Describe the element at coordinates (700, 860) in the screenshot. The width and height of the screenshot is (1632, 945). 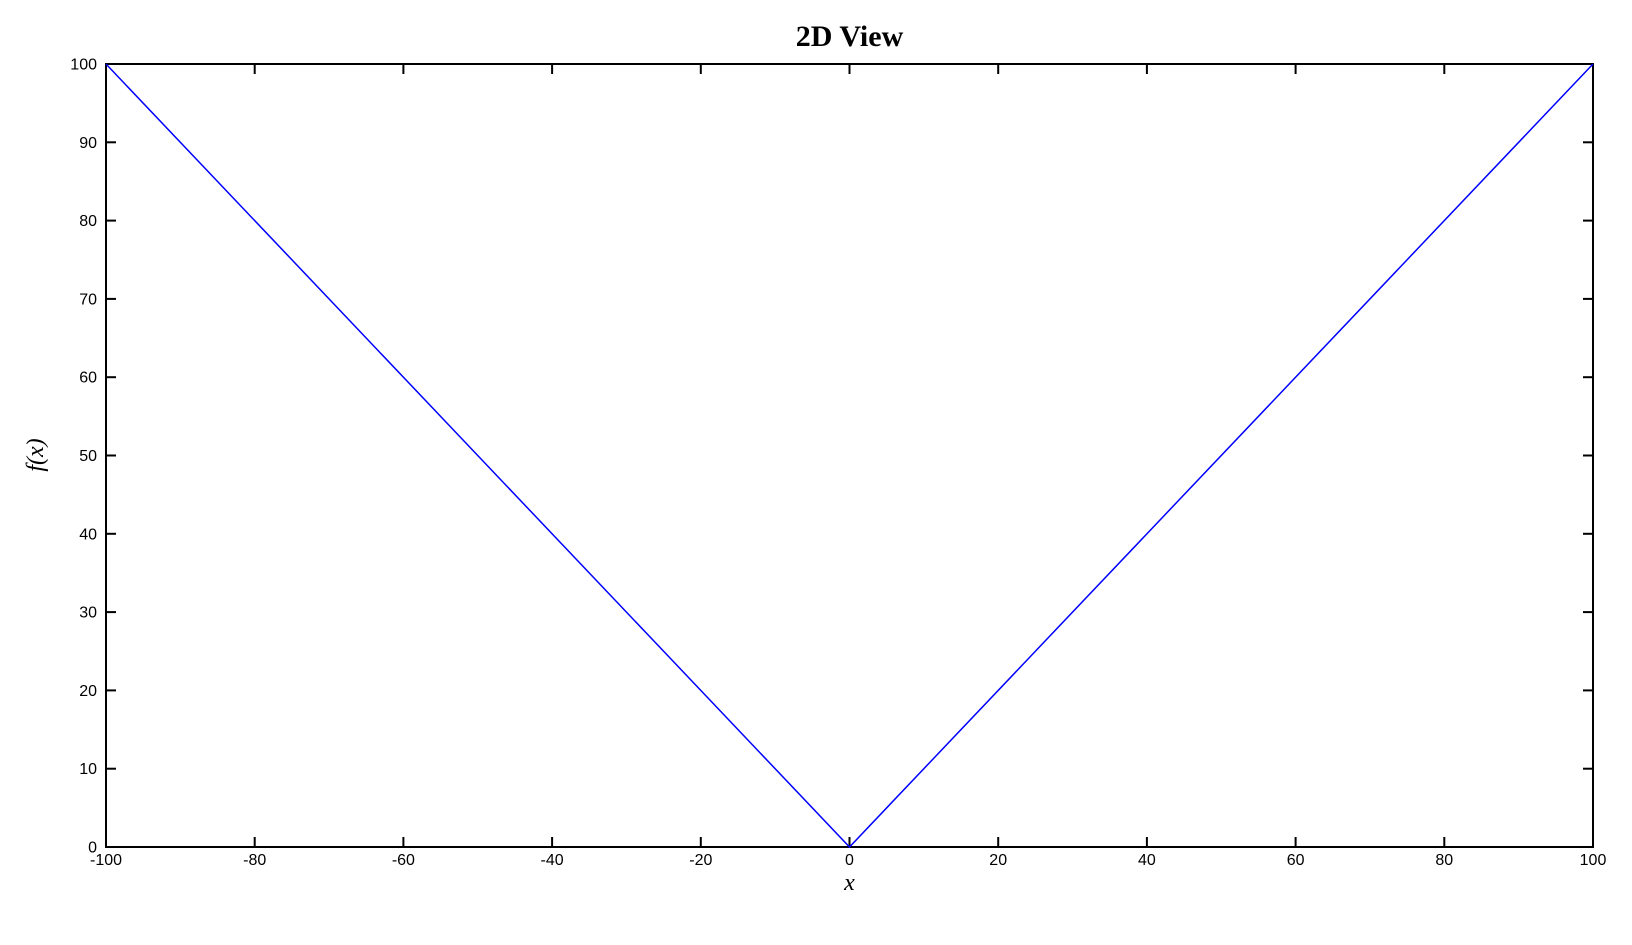
I see `x-tick-label: -20` at that location.